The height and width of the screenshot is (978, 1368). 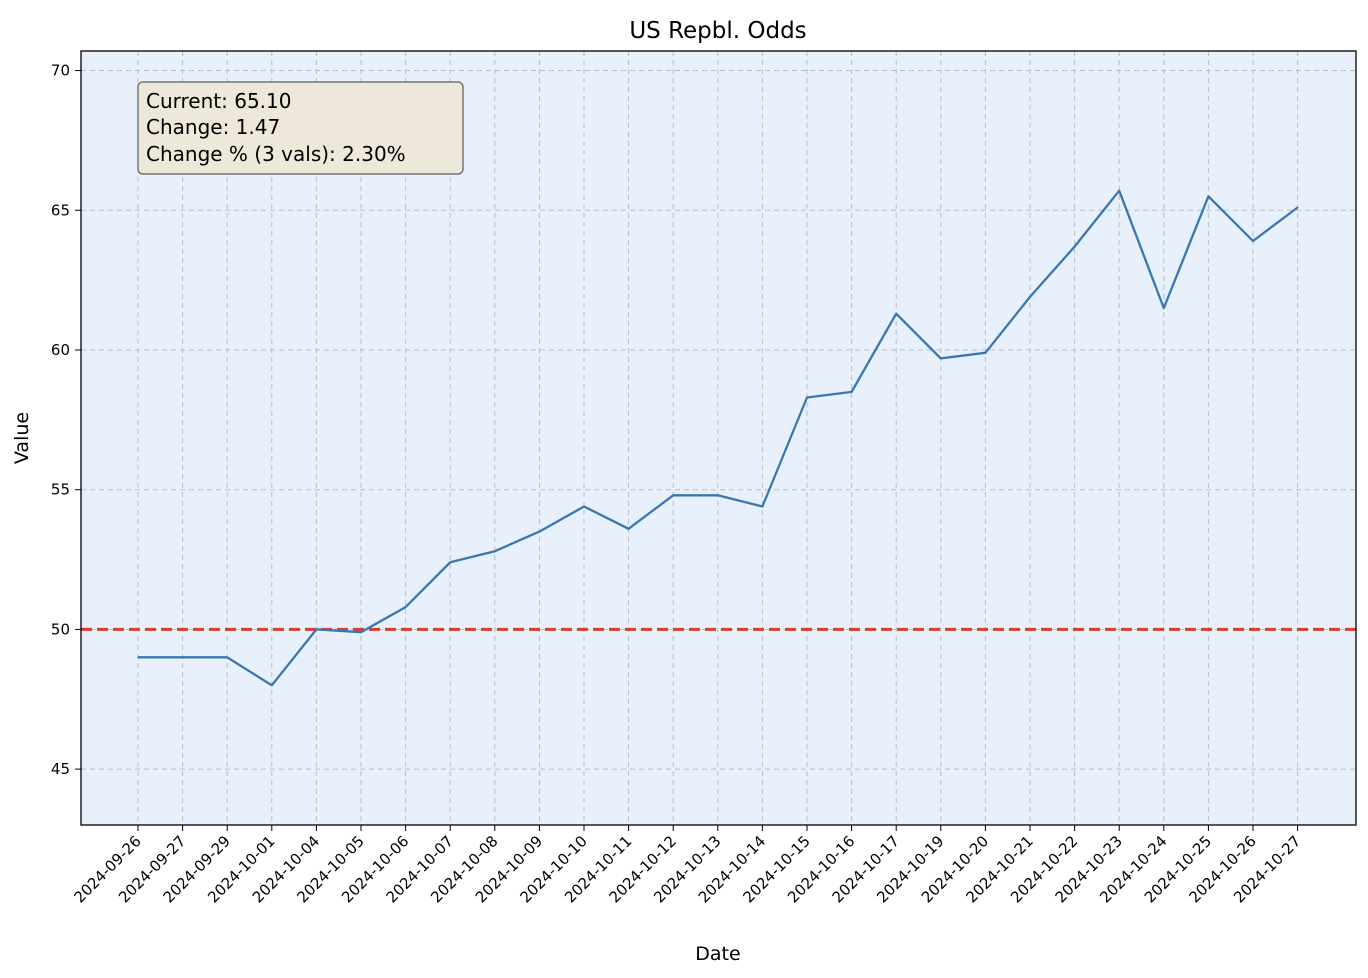 I want to click on info-change: Change: 1.47, so click(x=213, y=127).